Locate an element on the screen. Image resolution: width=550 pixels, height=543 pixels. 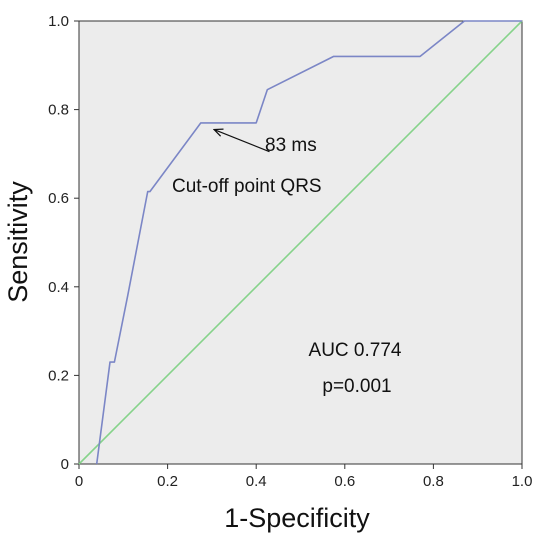
cutoff-value-label: 83 ms is located at coordinates (291, 145).